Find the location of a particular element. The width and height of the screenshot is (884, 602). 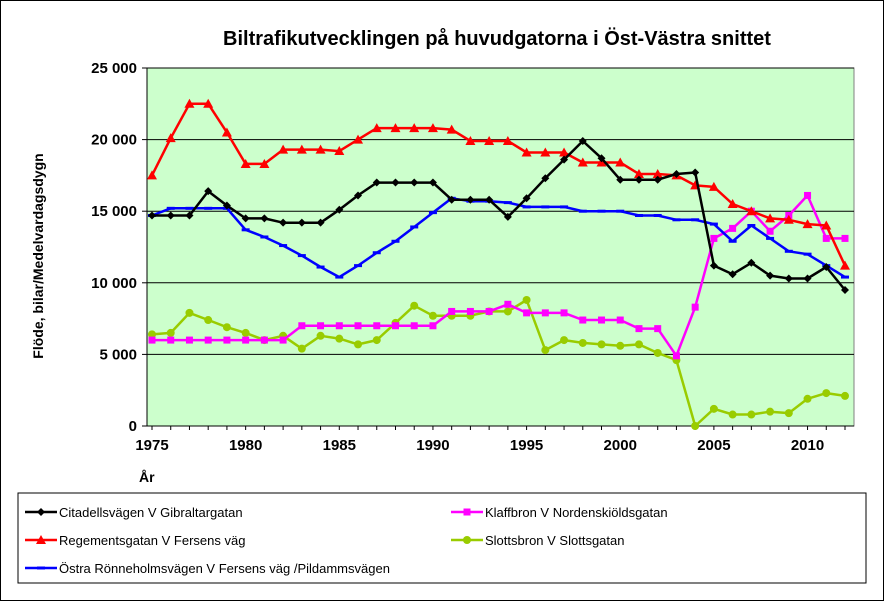

x-tick-label: 1985 is located at coordinates (339, 445).